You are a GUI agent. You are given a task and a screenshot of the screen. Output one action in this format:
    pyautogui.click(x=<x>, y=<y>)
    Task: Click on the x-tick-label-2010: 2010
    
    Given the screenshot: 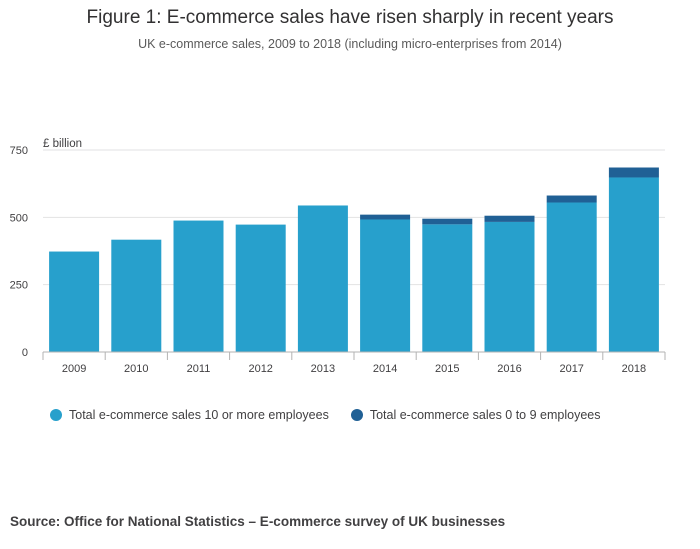 What is the action you would take?
    pyautogui.click(x=136, y=369)
    